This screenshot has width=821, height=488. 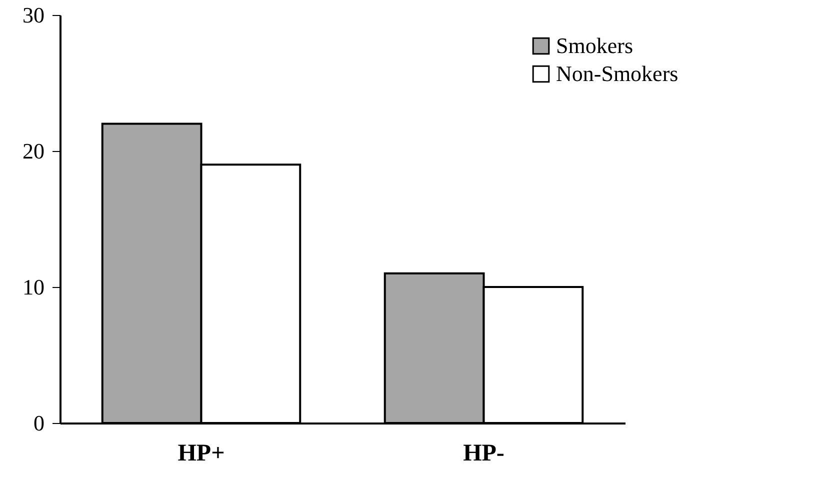 I want to click on x-tick-label: HP+, so click(x=201, y=453).